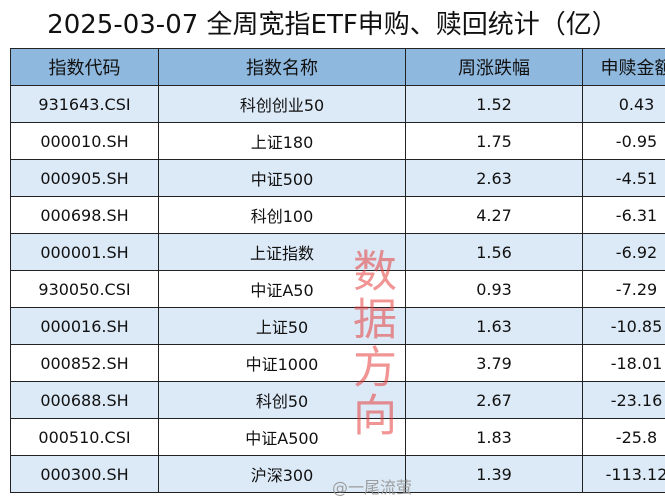  I want to click on index-code: 000010.SH, so click(84, 141).